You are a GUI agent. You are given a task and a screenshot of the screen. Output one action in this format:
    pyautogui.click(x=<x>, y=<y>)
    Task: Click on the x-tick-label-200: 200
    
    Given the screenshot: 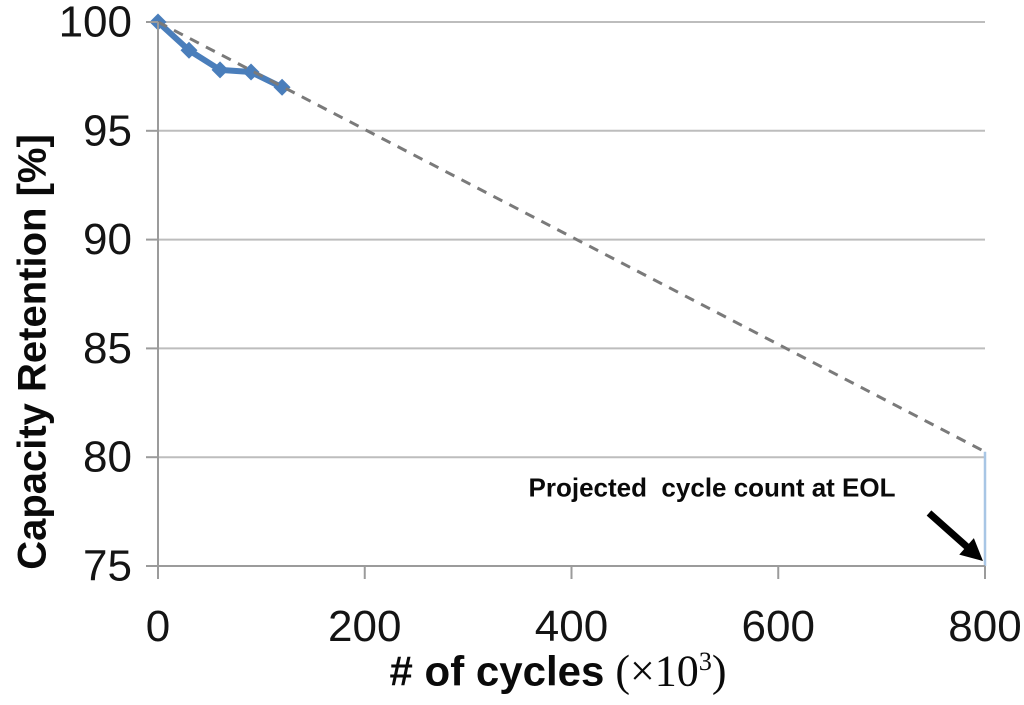 What is the action you would take?
    pyautogui.click(x=364, y=626)
    